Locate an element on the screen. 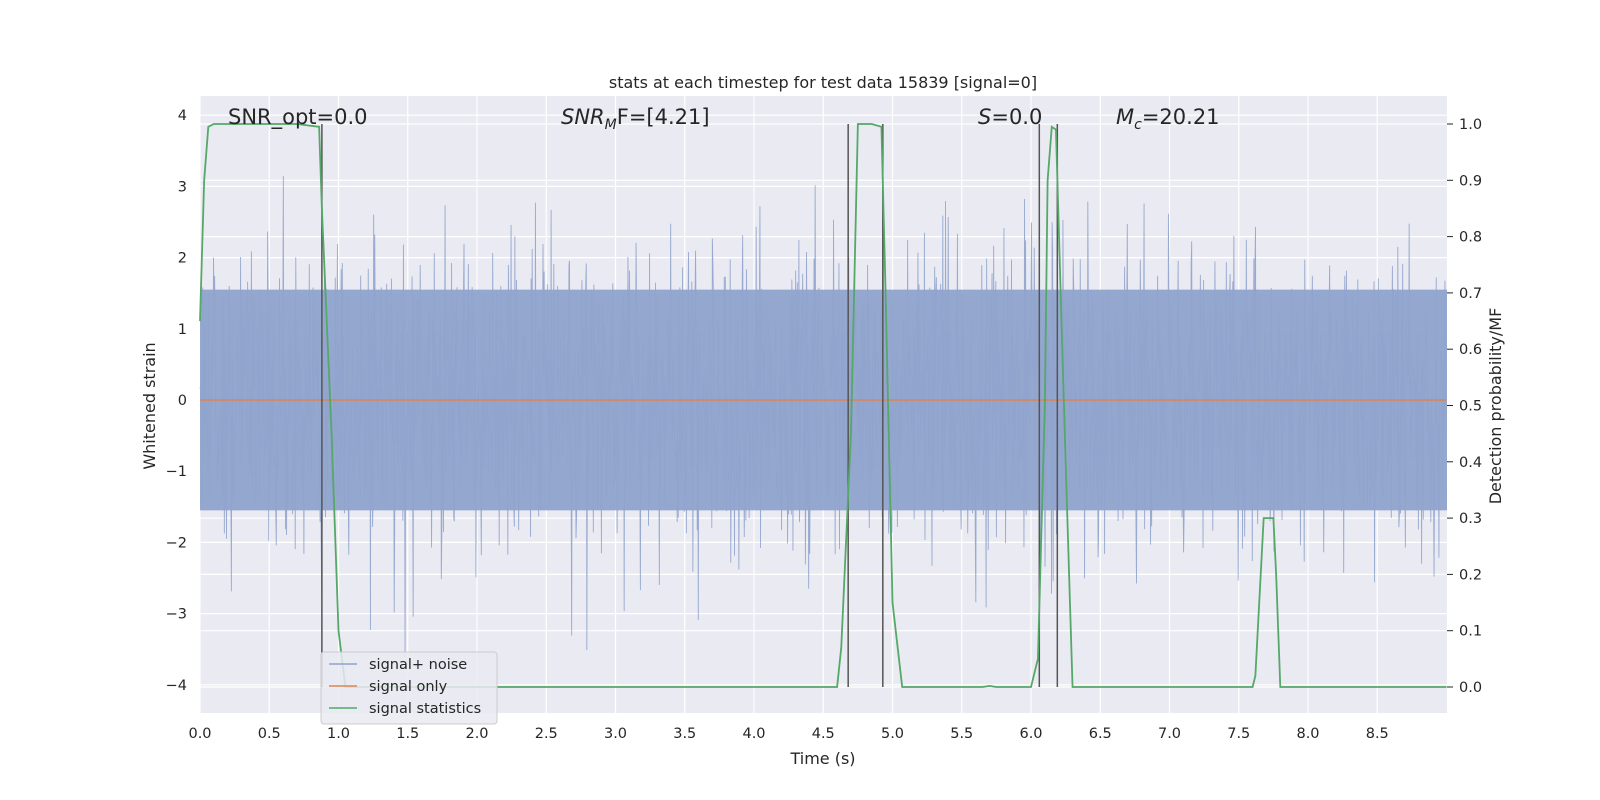  y-left-tick-label: 1 is located at coordinates (182, 330).